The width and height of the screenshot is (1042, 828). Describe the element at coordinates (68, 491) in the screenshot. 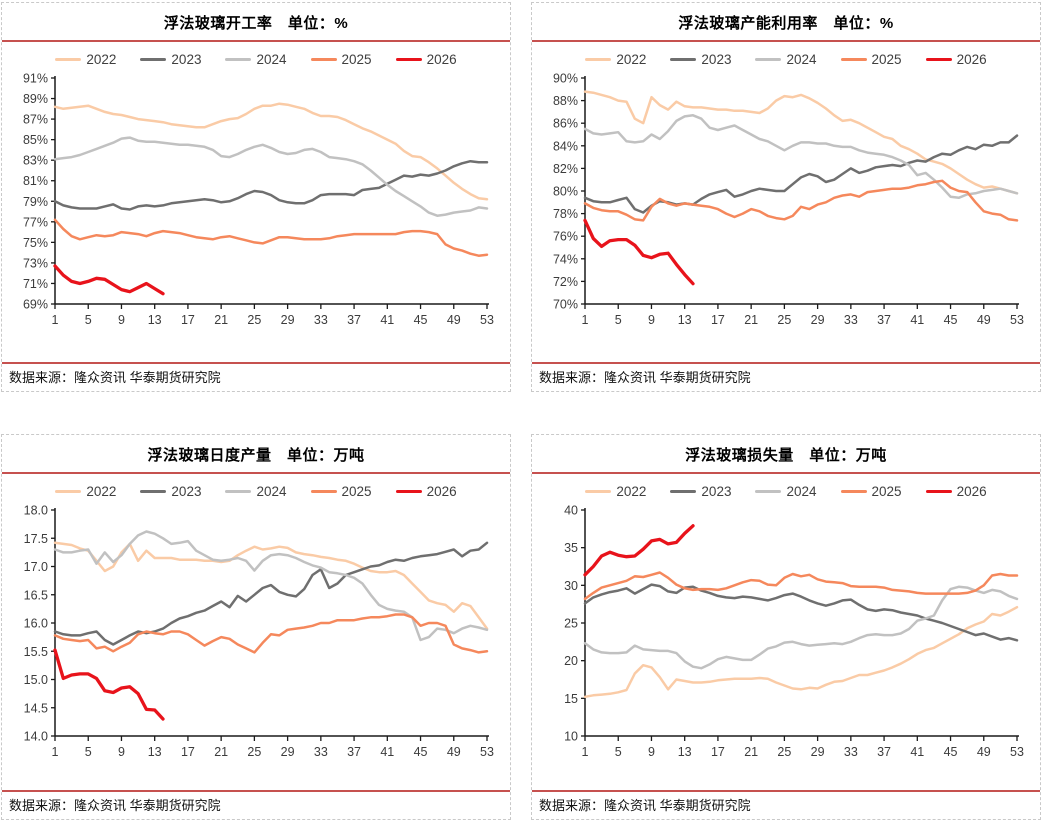

I see `legend-swatch-2022` at that location.